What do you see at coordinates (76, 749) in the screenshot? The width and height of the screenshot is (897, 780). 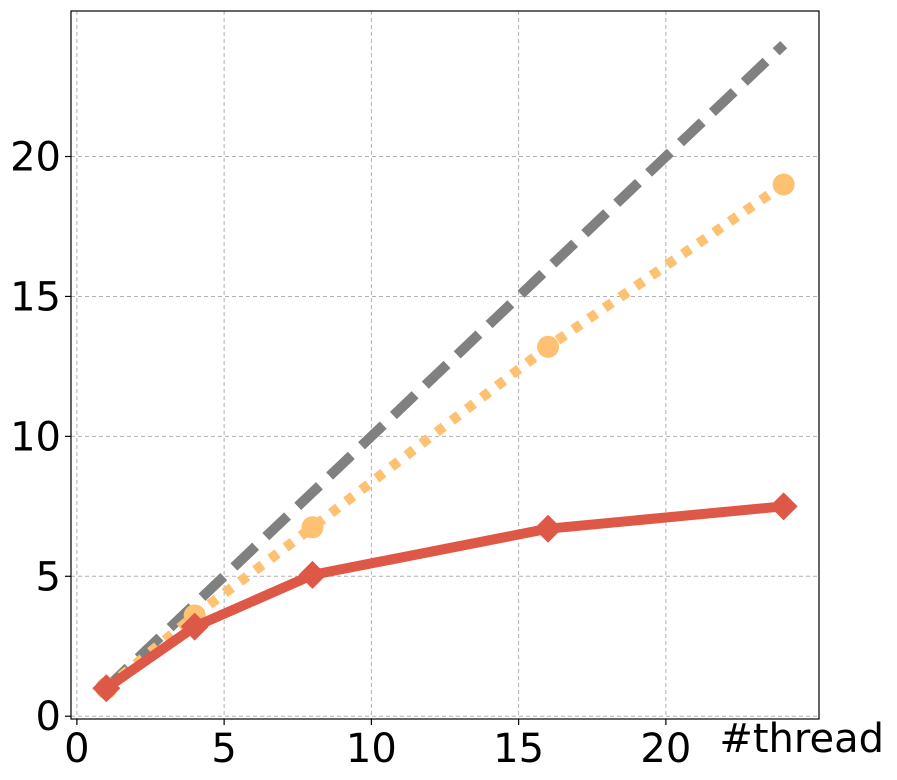 I see `x-tick-label: 0` at bounding box center [76, 749].